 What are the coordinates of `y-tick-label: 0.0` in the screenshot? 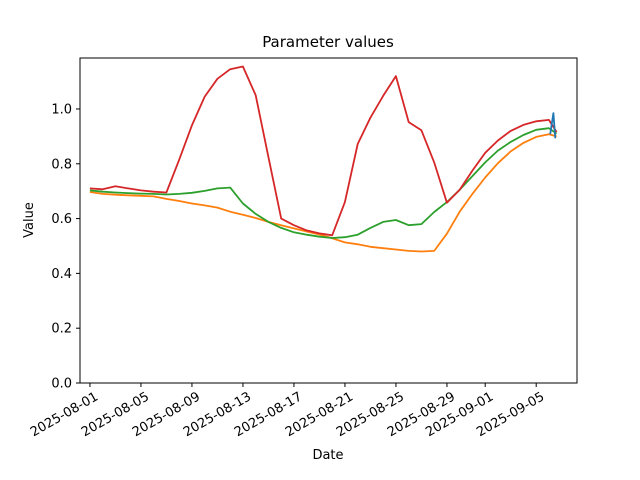 It's located at (61, 384).